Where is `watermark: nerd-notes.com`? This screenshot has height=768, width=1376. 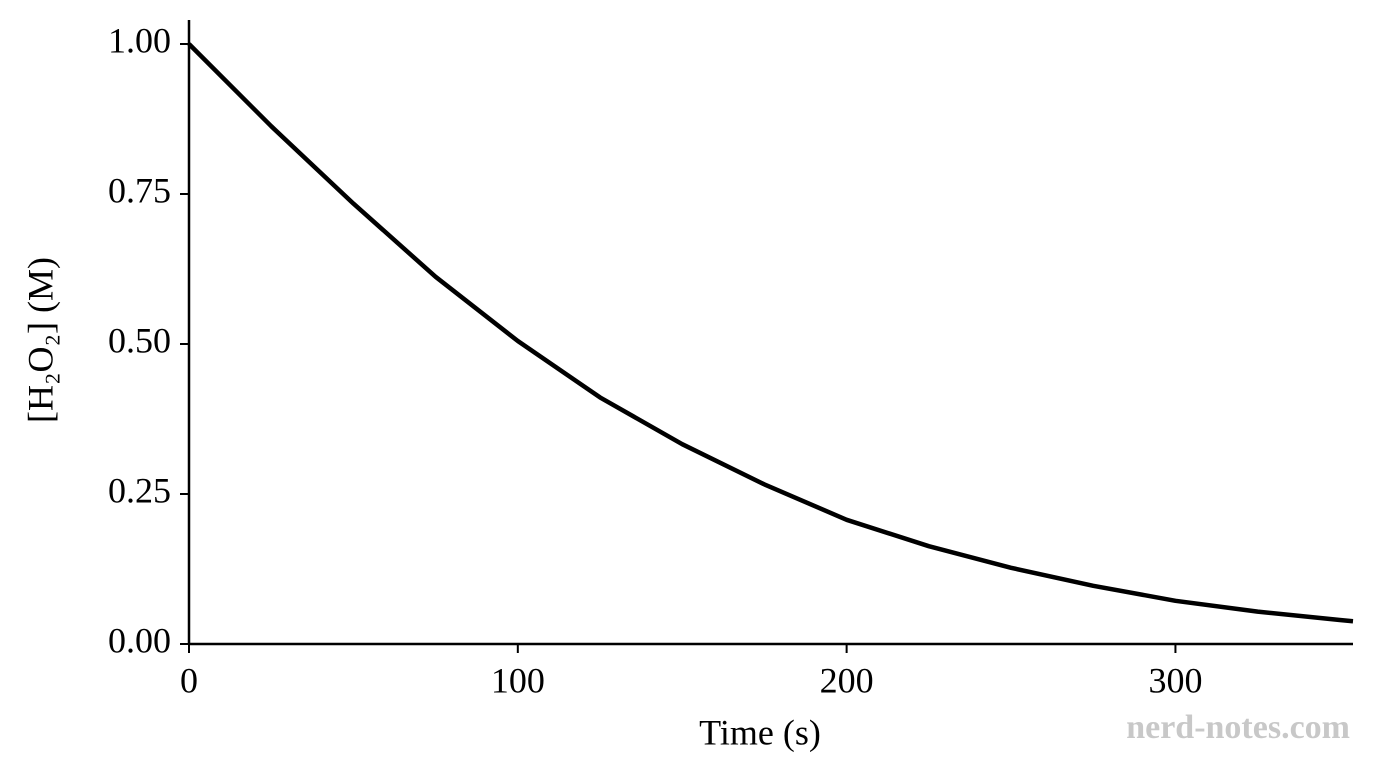 watermark: nerd-notes.com is located at coordinates (1238, 727).